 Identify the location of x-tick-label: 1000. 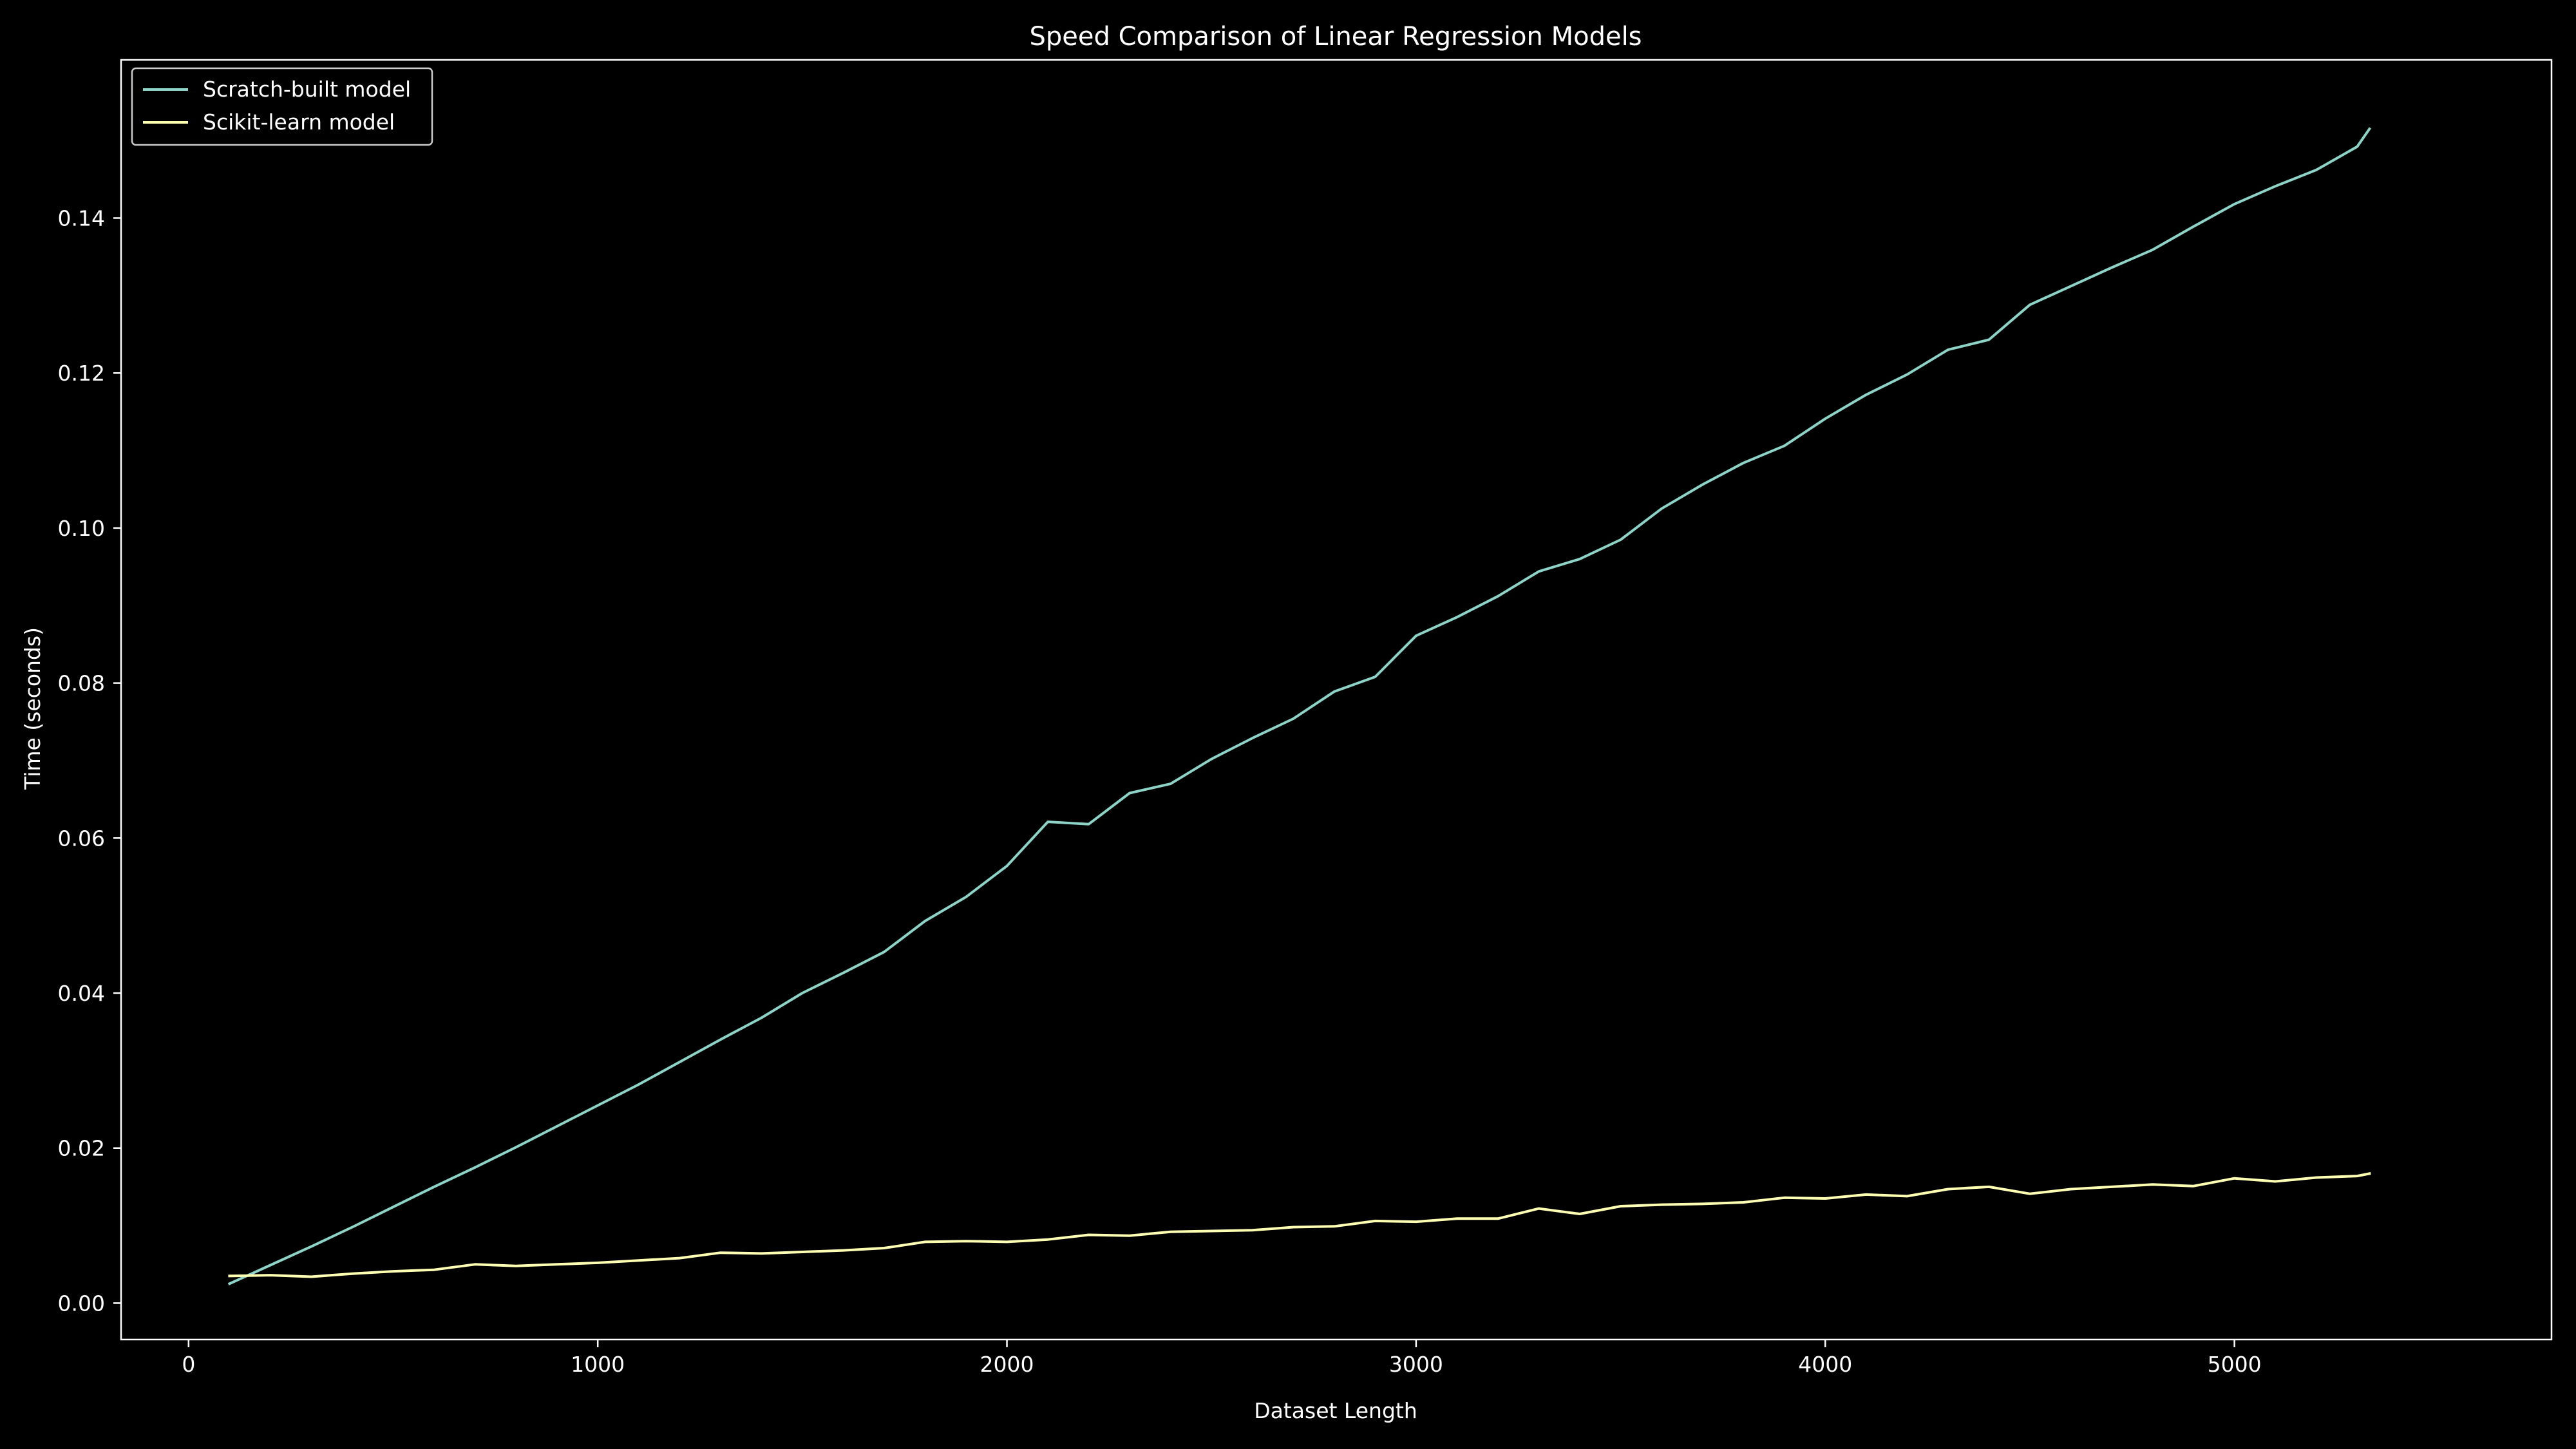
(598, 1364).